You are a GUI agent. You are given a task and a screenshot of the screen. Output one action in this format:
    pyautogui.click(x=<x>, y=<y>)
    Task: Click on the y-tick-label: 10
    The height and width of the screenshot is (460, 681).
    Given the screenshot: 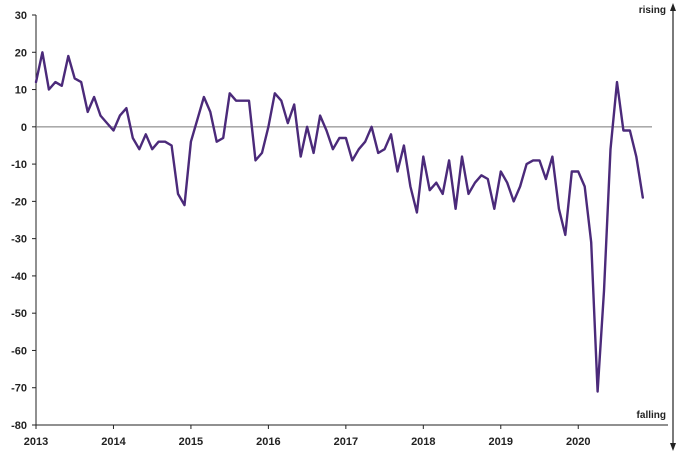 What is the action you would take?
    pyautogui.click(x=21, y=91)
    